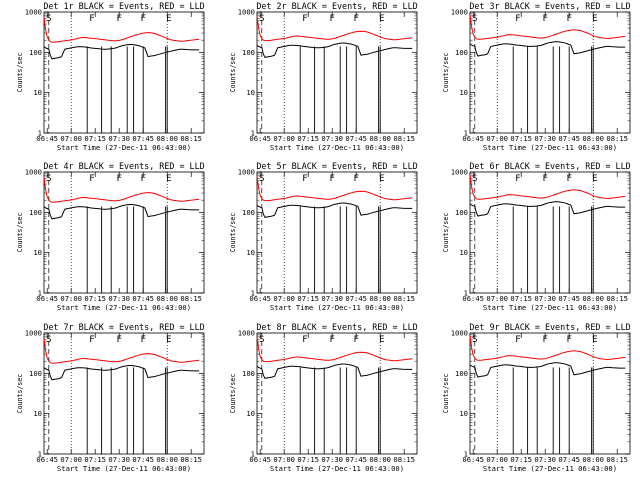  I want to click on panel-title: Det 9r BLACK = Events, RED = LLD, so click(549, 327).